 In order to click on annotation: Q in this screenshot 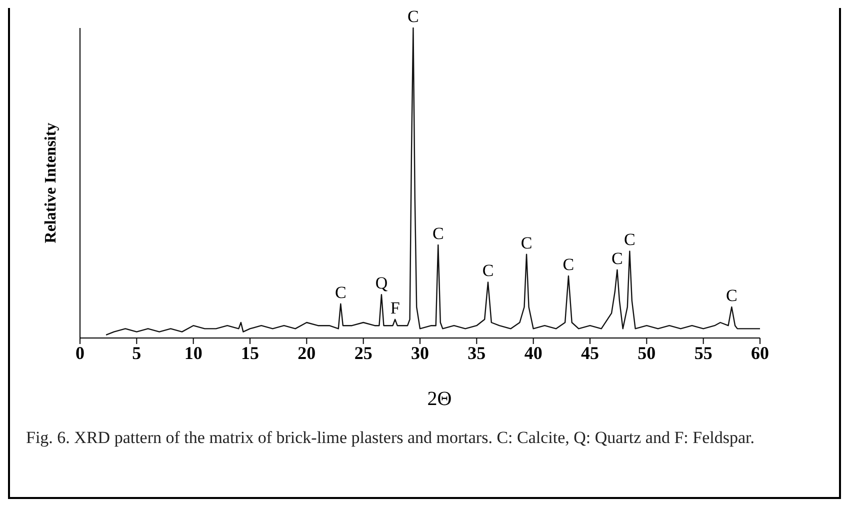, I will do `click(381, 283)`.